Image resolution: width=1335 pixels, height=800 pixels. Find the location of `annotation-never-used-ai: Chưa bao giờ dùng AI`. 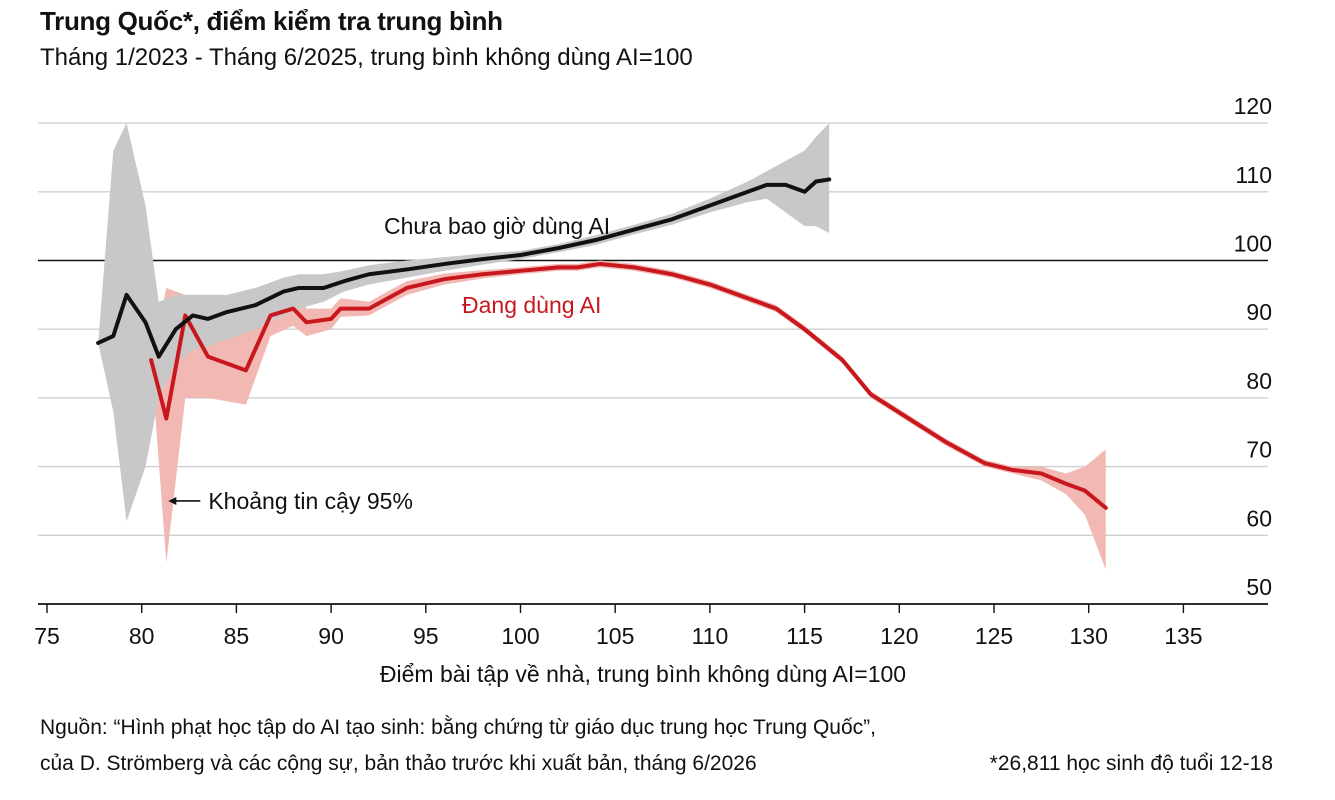

annotation-never-used-ai: Chưa bao giờ dùng AI is located at coordinates (497, 226).